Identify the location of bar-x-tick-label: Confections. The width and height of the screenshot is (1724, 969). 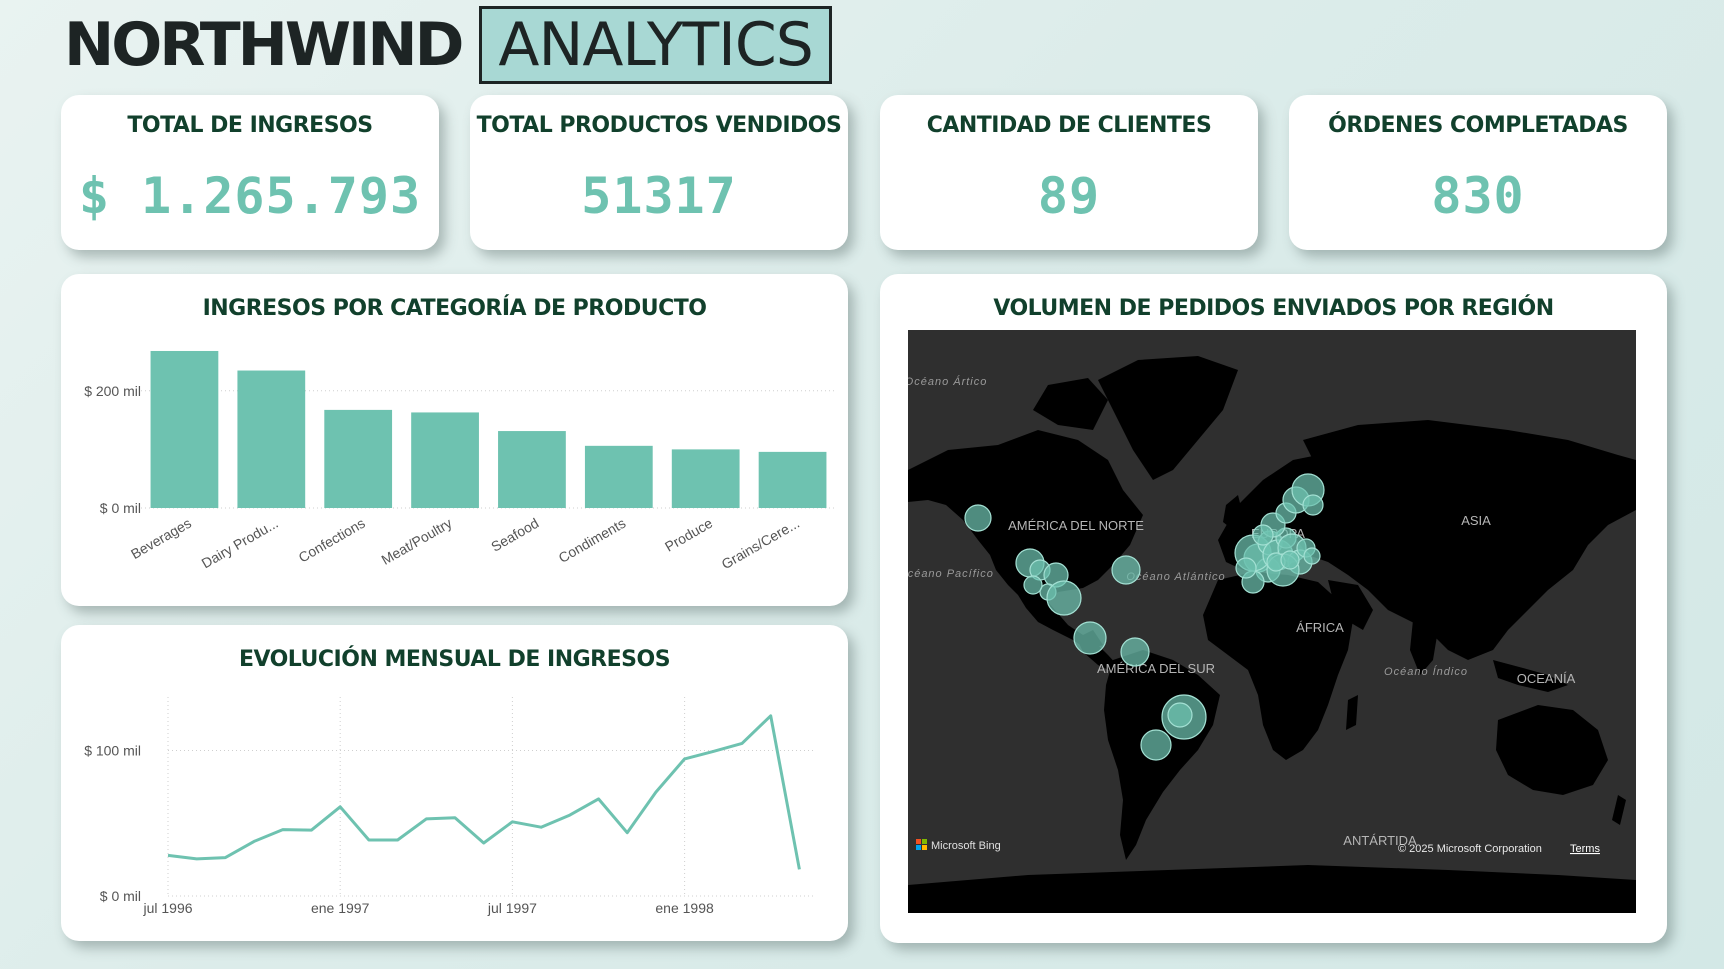
(332, 540).